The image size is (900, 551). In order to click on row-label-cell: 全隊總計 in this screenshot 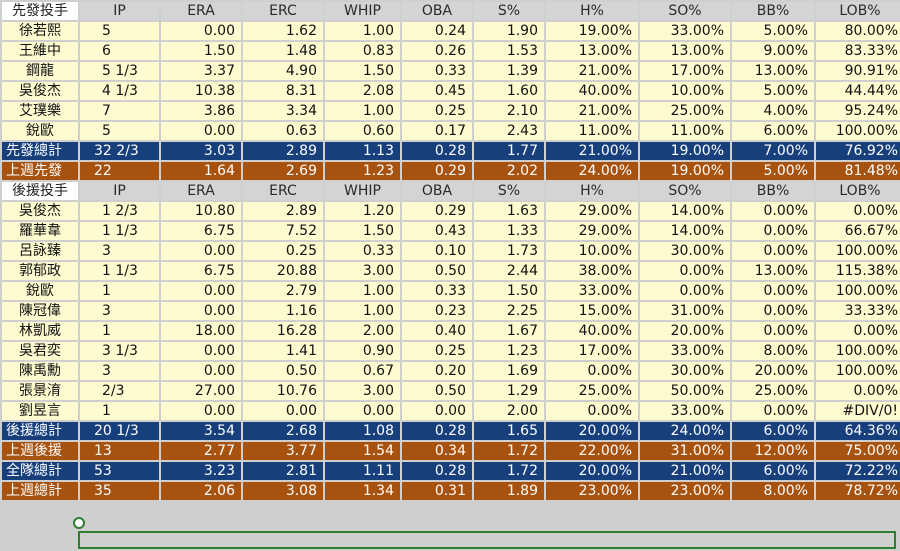, I will do `click(40, 471)`.